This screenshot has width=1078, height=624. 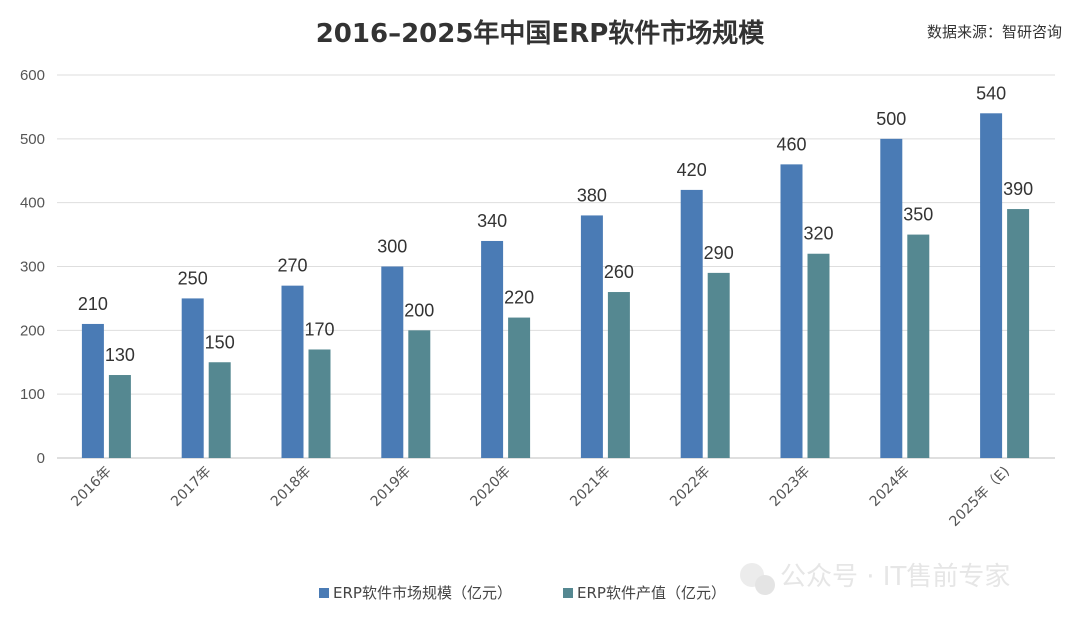 What do you see at coordinates (32, 139) in the screenshot?
I see `y-tick-label: 500` at bounding box center [32, 139].